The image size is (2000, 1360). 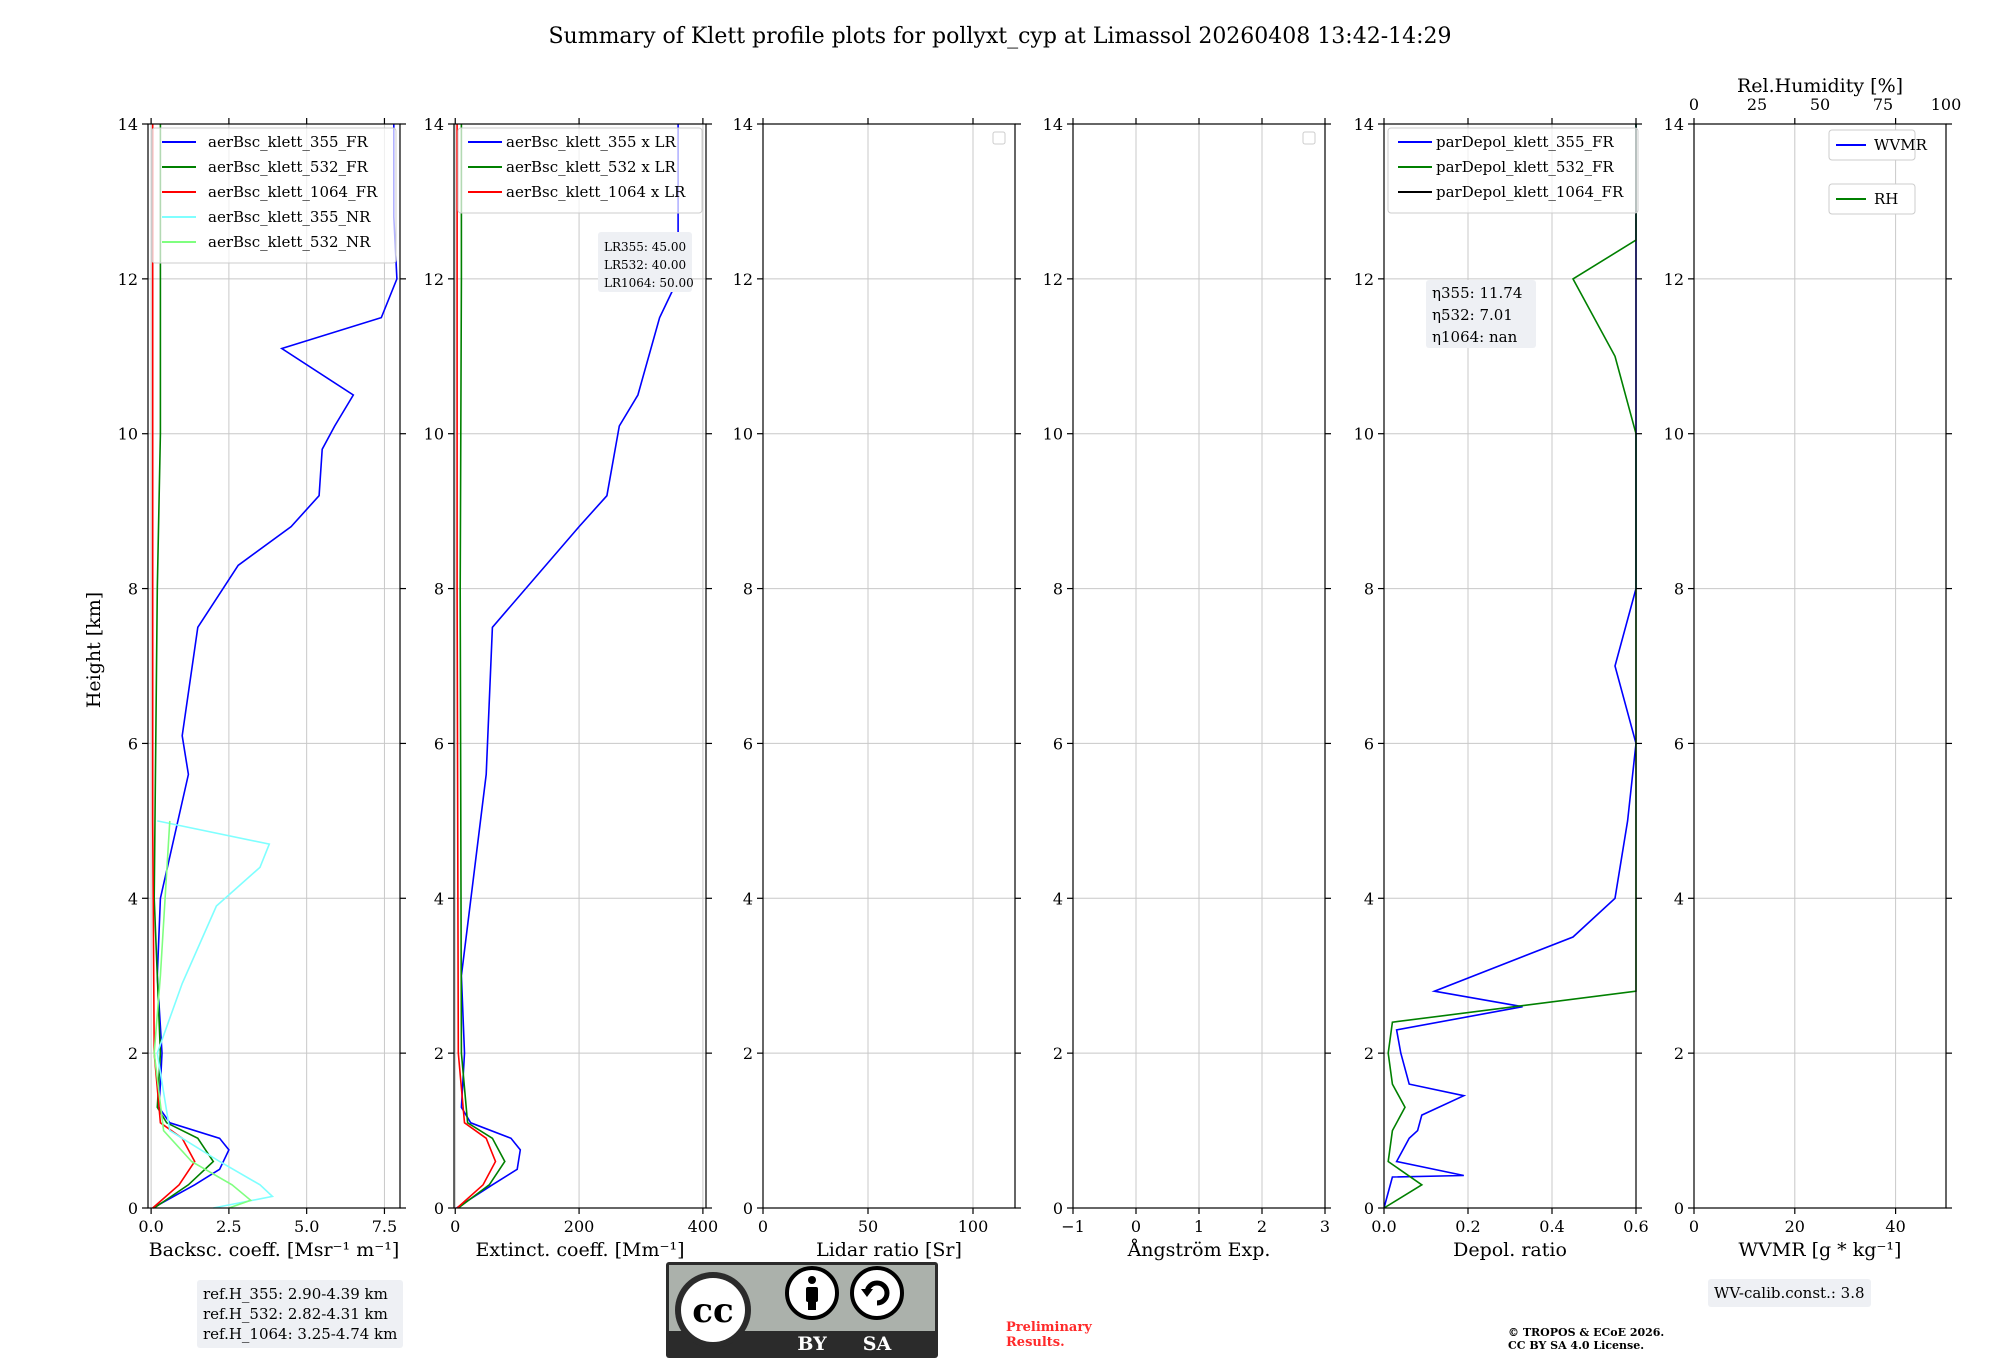 What do you see at coordinates (1551, 1226) in the screenshot?
I see `x-tick-label: 0.4` at bounding box center [1551, 1226].